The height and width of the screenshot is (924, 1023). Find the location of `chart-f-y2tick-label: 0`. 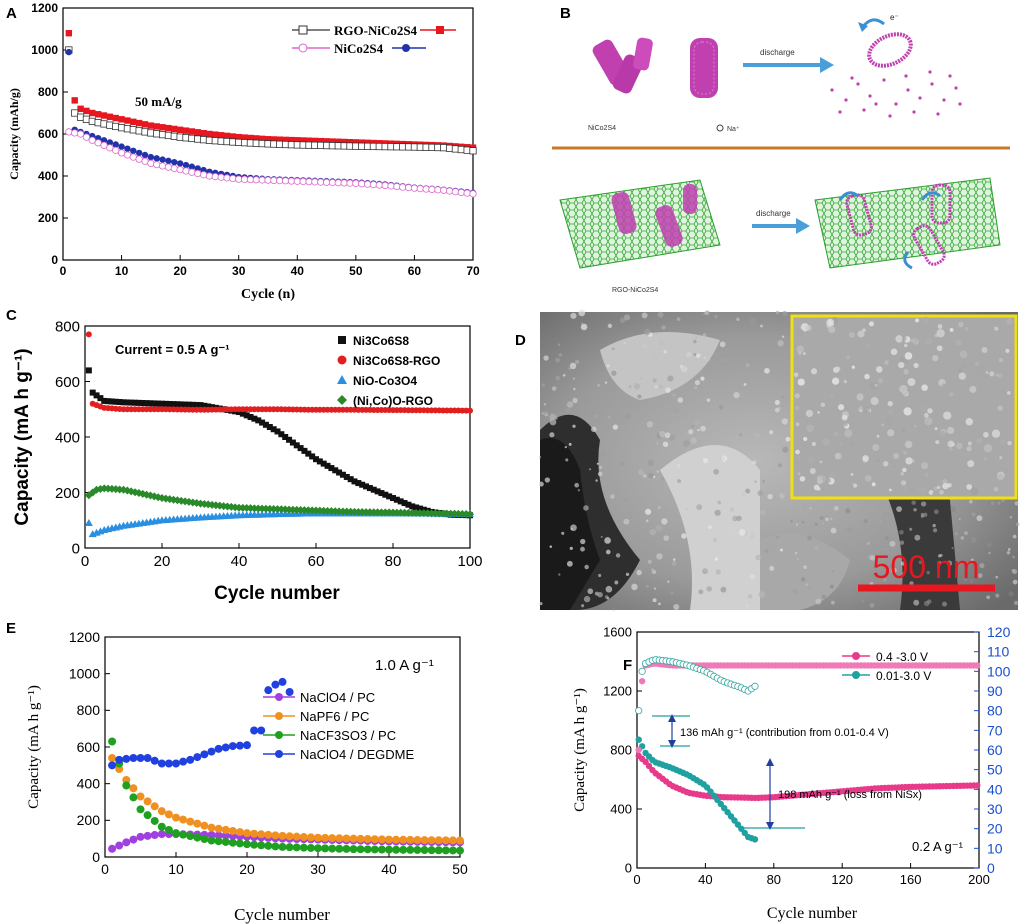

chart-f-y2tick-label: 0 is located at coordinates (991, 868).